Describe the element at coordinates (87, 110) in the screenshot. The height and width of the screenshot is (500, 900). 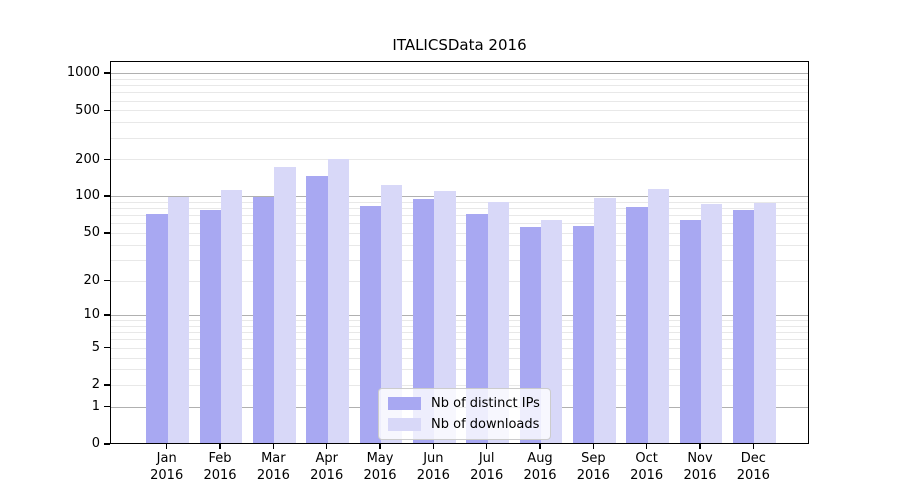
I see `y-tick-label: 500` at that location.